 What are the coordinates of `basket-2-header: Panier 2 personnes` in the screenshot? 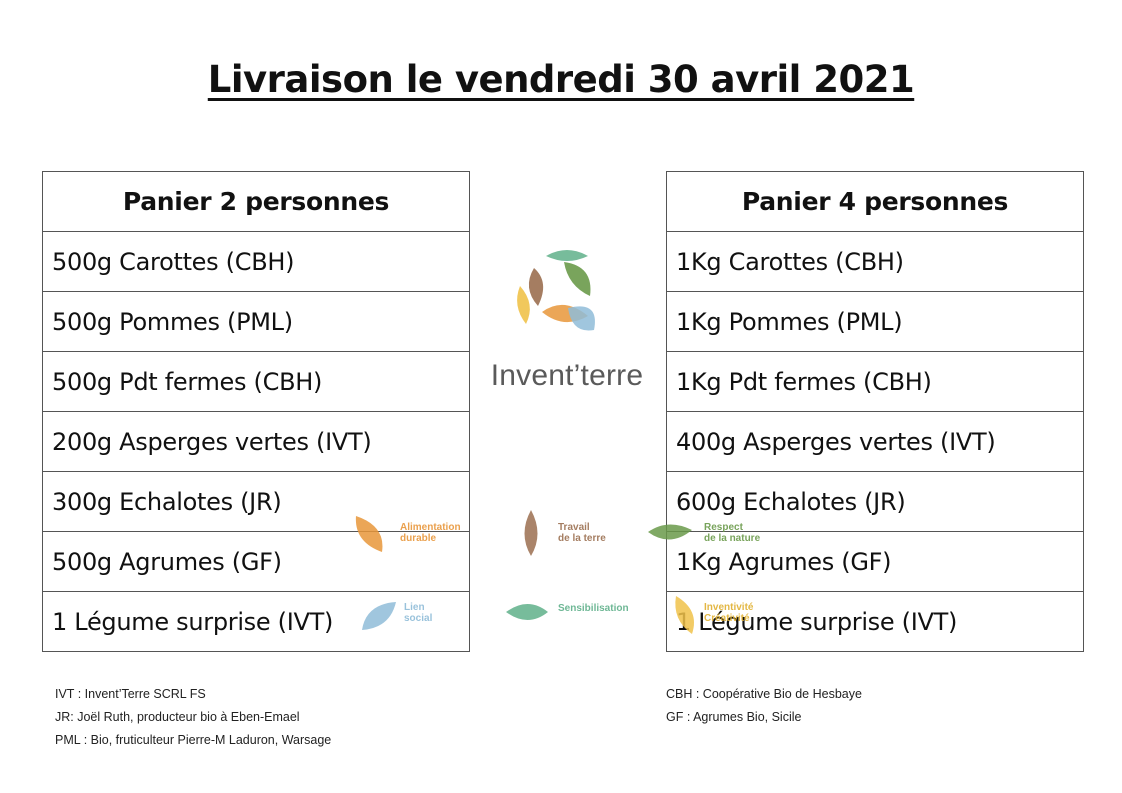 It's located at (256, 201).